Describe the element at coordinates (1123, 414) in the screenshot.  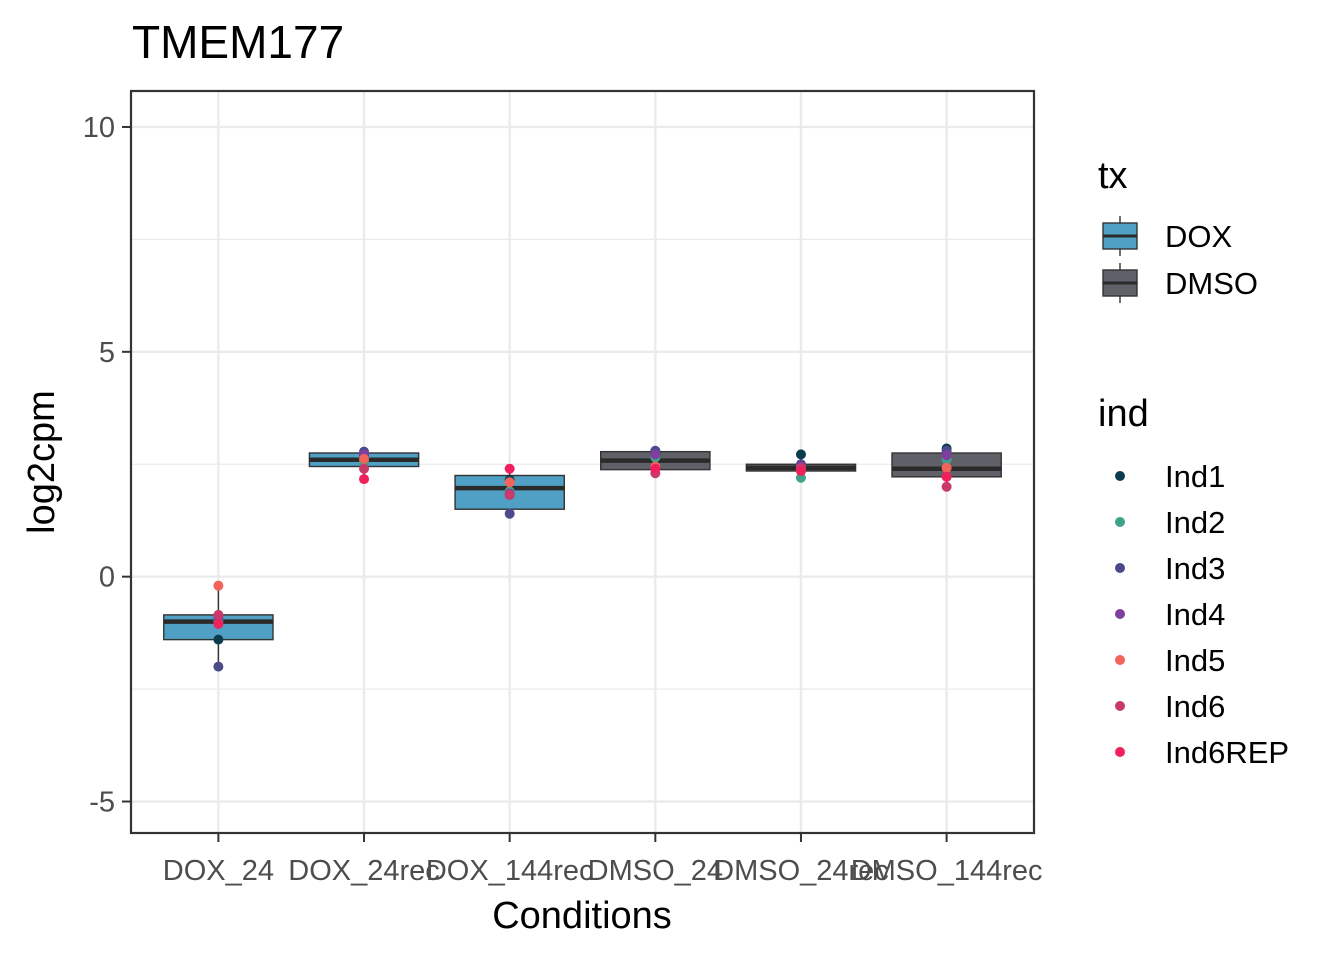
I see `legend-ind-title: ind` at that location.